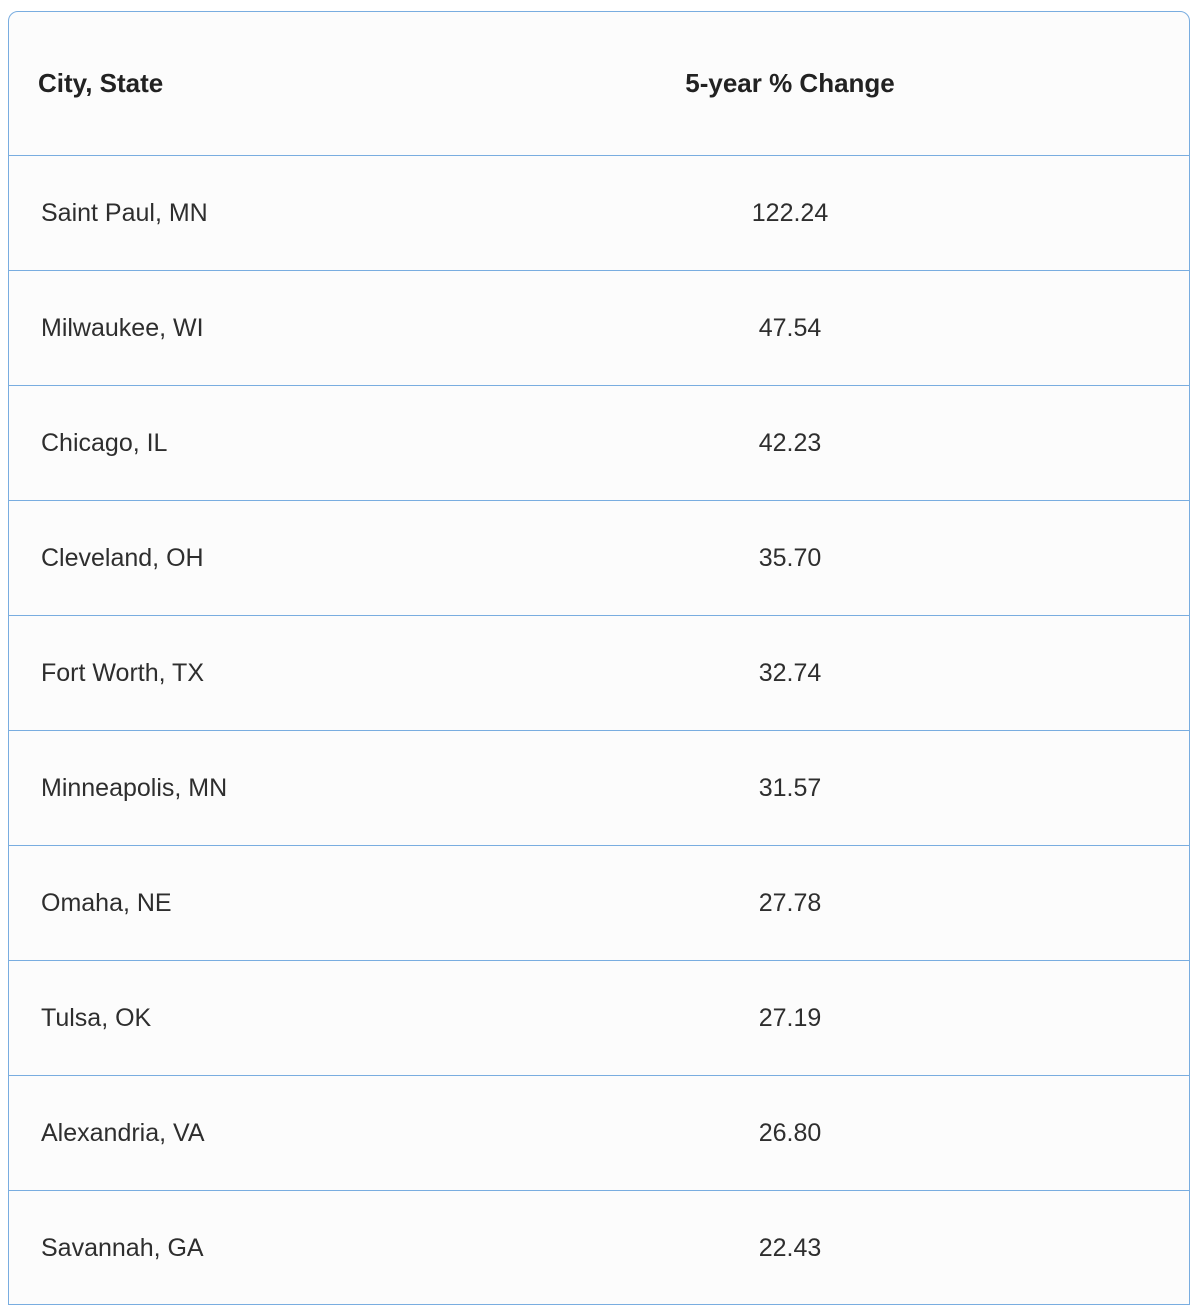  I want to click on table-row: Fort Worth, TX 32.74, so click(599, 674).